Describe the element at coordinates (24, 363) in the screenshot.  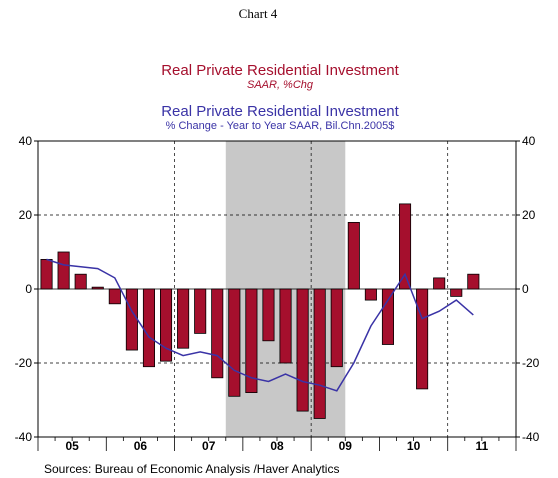
I see `y-tick-label-left: -20` at that location.